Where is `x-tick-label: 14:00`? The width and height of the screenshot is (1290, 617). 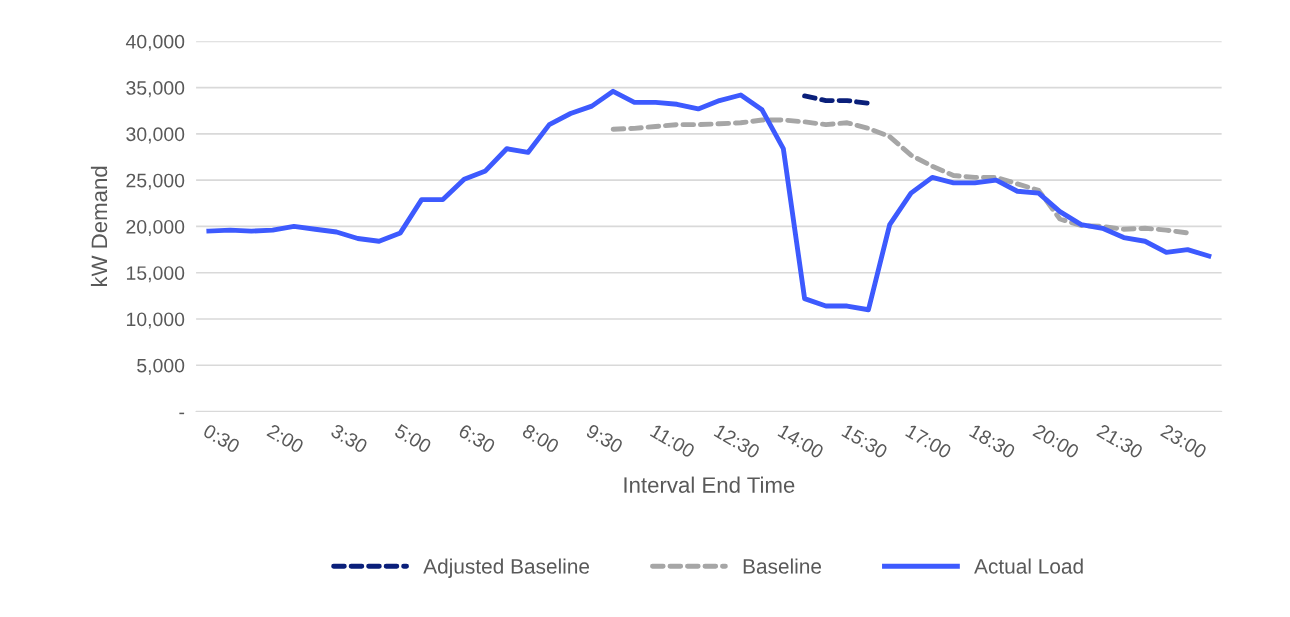
x-tick-label: 14:00 is located at coordinates (801, 441).